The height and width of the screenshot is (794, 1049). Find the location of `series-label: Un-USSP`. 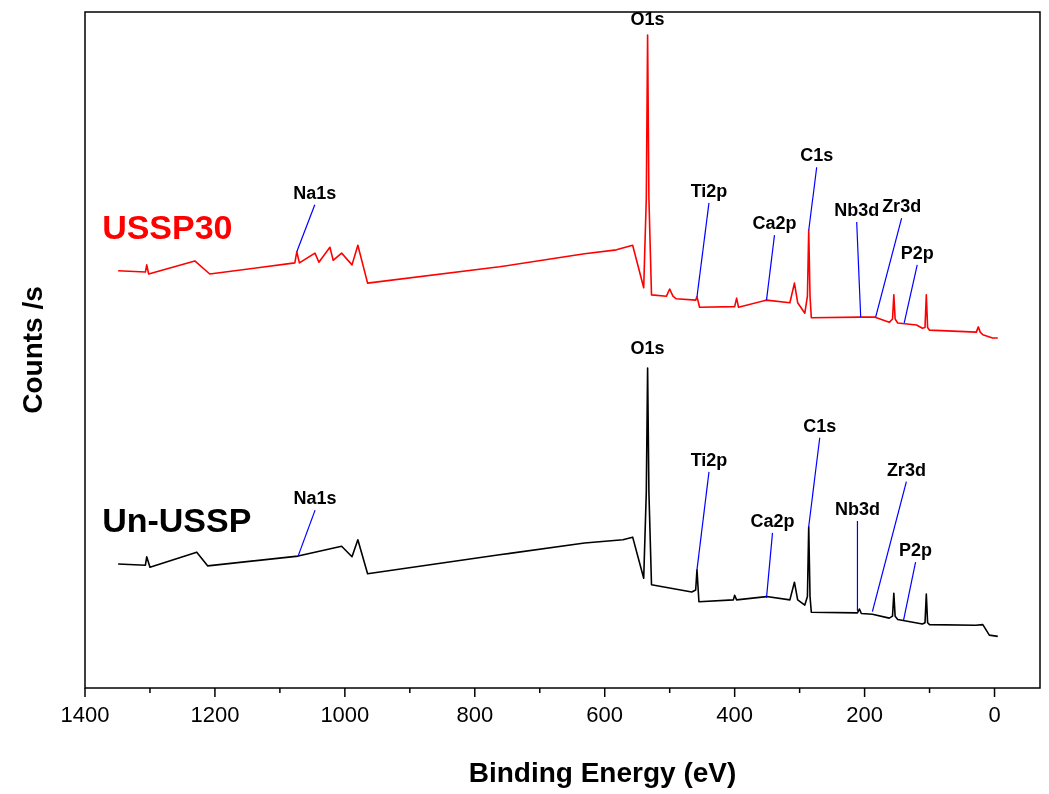

series-label: Un-USSP is located at coordinates (177, 519).